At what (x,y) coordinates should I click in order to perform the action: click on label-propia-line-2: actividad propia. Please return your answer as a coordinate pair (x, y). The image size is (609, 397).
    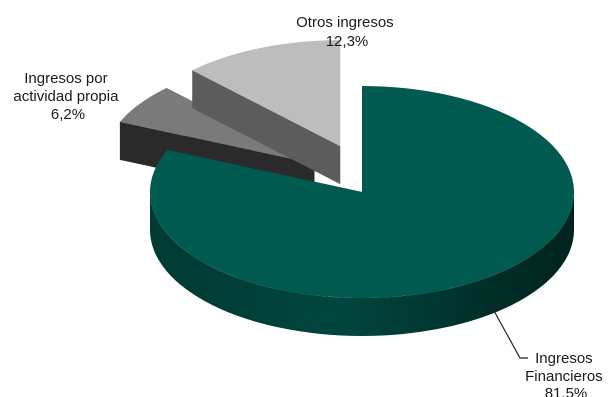
    Looking at the image, I should click on (66, 96).